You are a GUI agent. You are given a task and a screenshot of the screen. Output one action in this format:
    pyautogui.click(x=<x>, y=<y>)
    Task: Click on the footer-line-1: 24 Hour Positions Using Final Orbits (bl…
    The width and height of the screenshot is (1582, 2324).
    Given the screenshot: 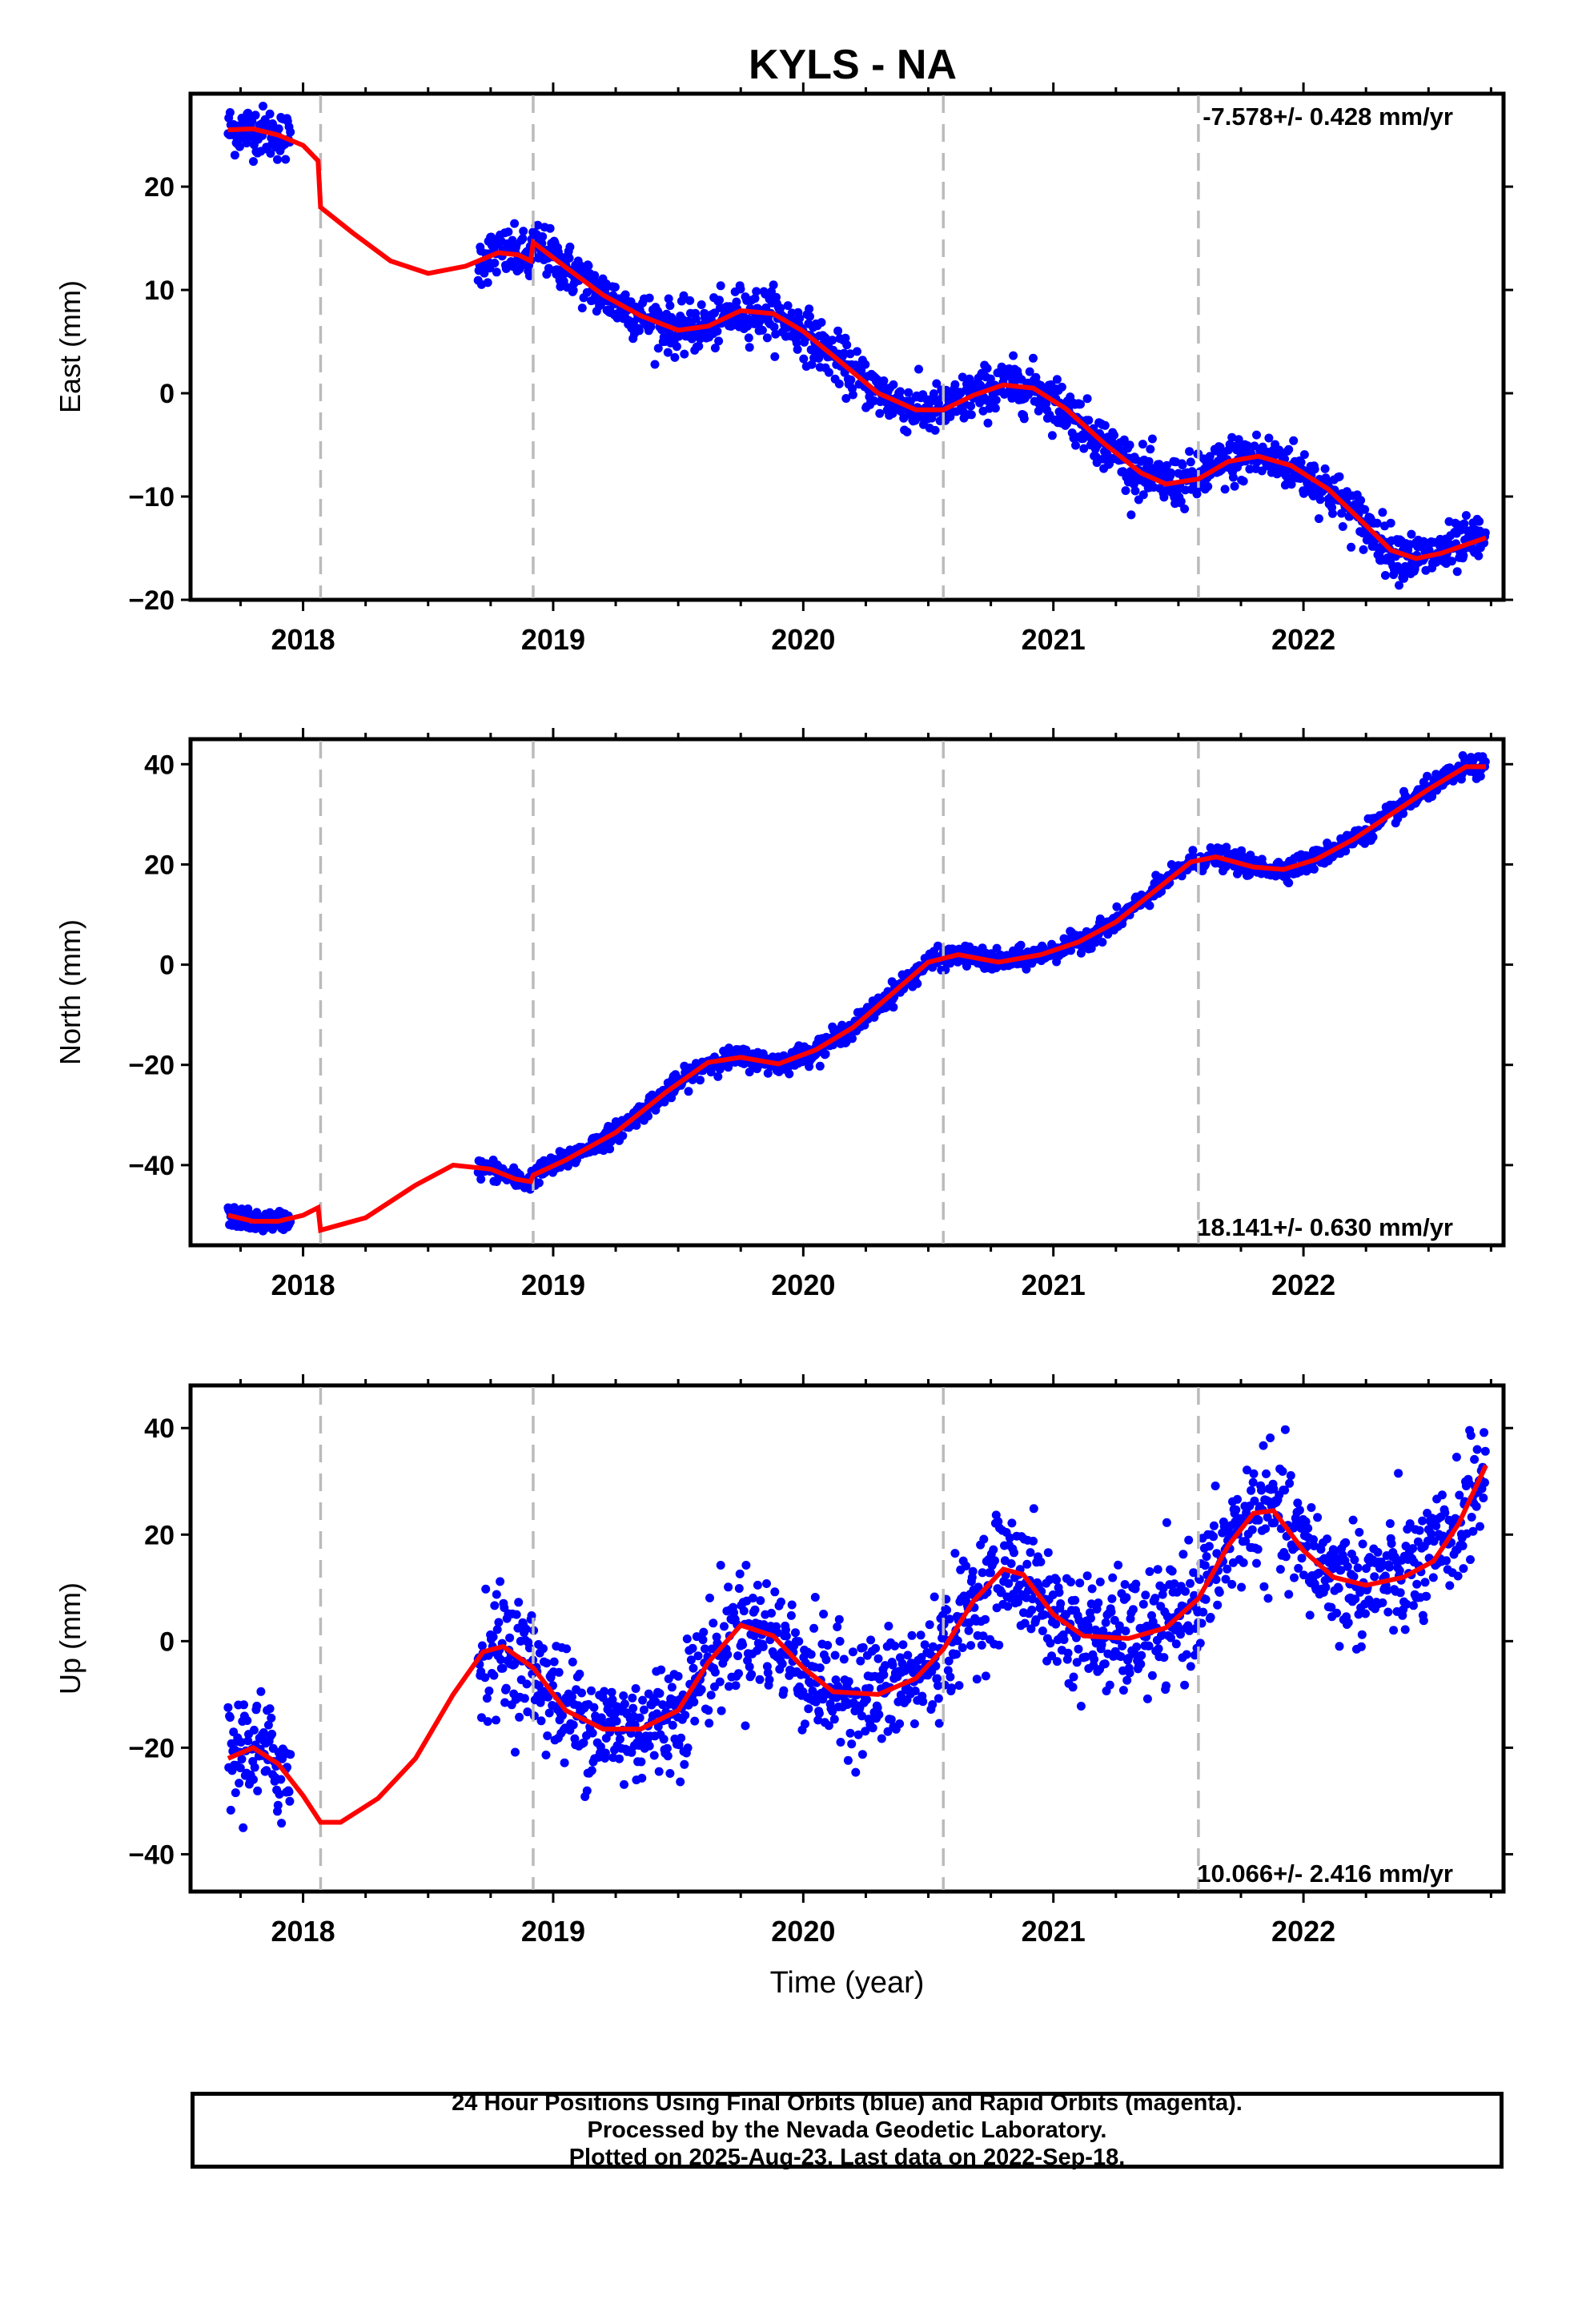 What is the action you would take?
    pyautogui.click(x=847, y=2103)
    